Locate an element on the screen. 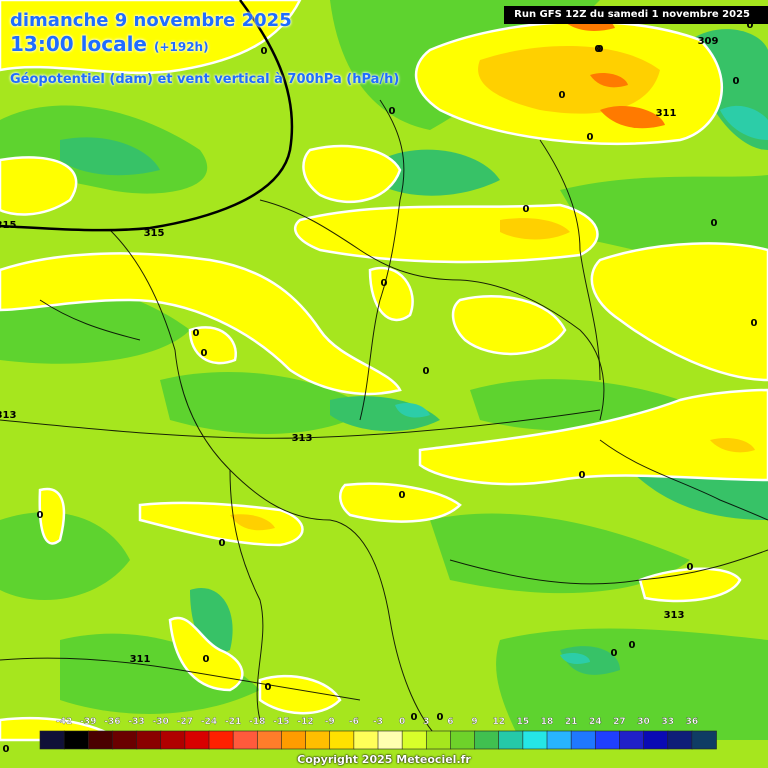 The image size is (768, 768). run-info-badge: Run GFS 12Z du samedi 1 novembre 2025 is located at coordinates (636, 15).